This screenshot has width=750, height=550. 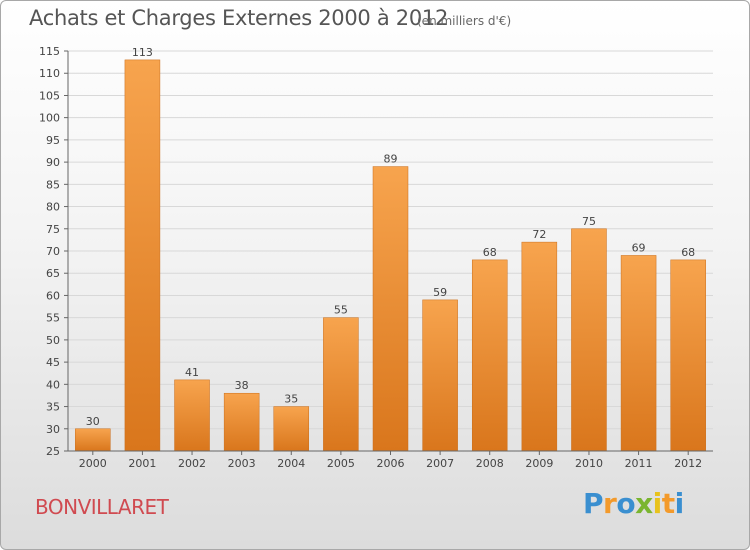 I want to click on y-tick-label: 25, so click(x=53, y=451).